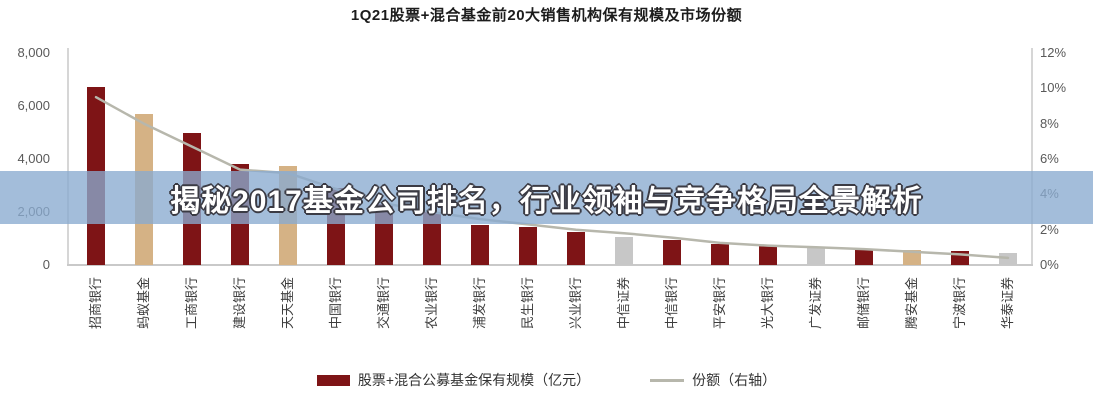 Image resolution: width=1093 pixels, height=400 pixels. Describe the element at coordinates (912, 257) in the screenshot. I see `bar-腾安基金` at that location.